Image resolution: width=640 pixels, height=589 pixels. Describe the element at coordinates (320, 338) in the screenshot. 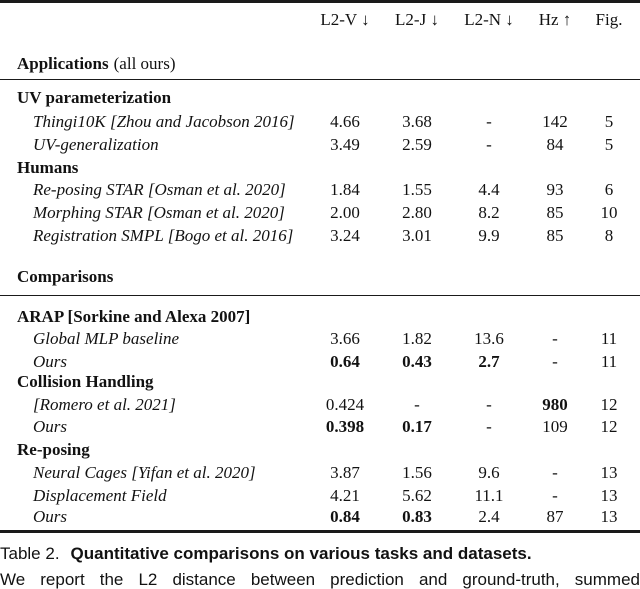

I see `table-row: Global MLP baseline 3.66 1.82 13.6 - 11` at that location.